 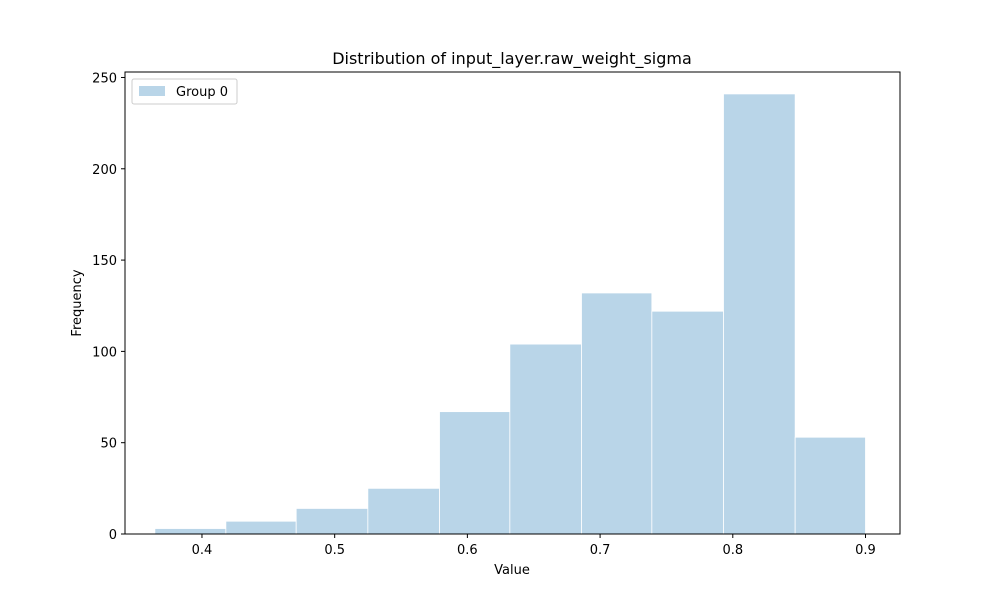 What do you see at coordinates (104, 78) in the screenshot?
I see `y-tick-label: 250` at bounding box center [104, 78].